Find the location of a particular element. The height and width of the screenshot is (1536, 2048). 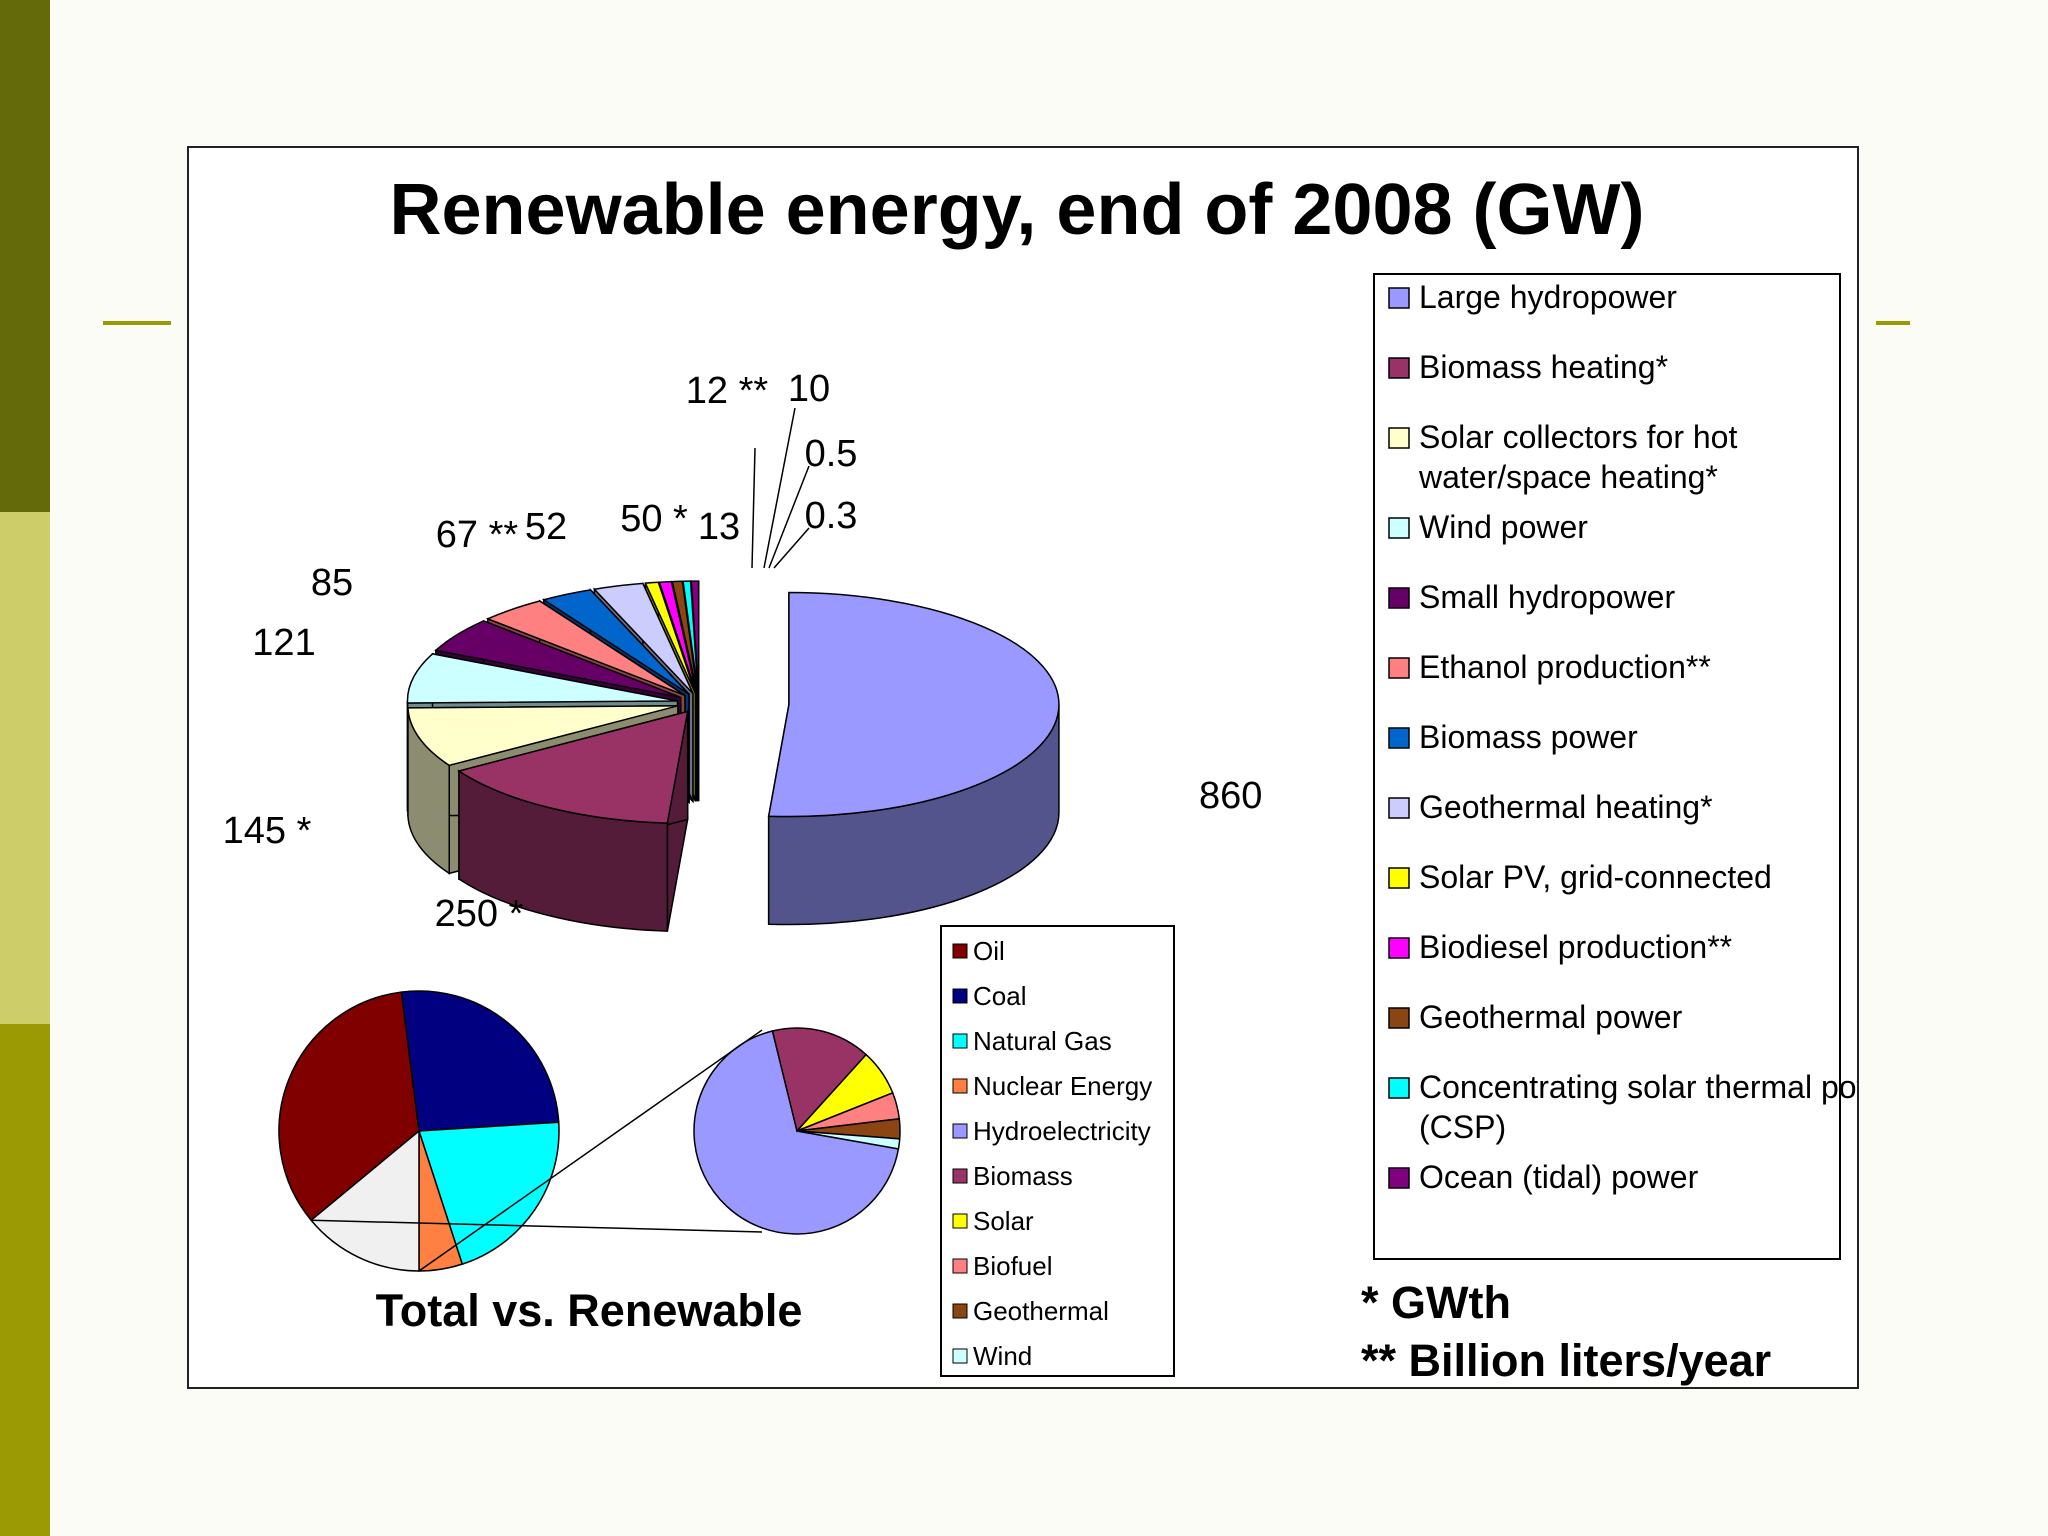

legend-item-biomass: Biomass is located at coordinates (1012, 1176).